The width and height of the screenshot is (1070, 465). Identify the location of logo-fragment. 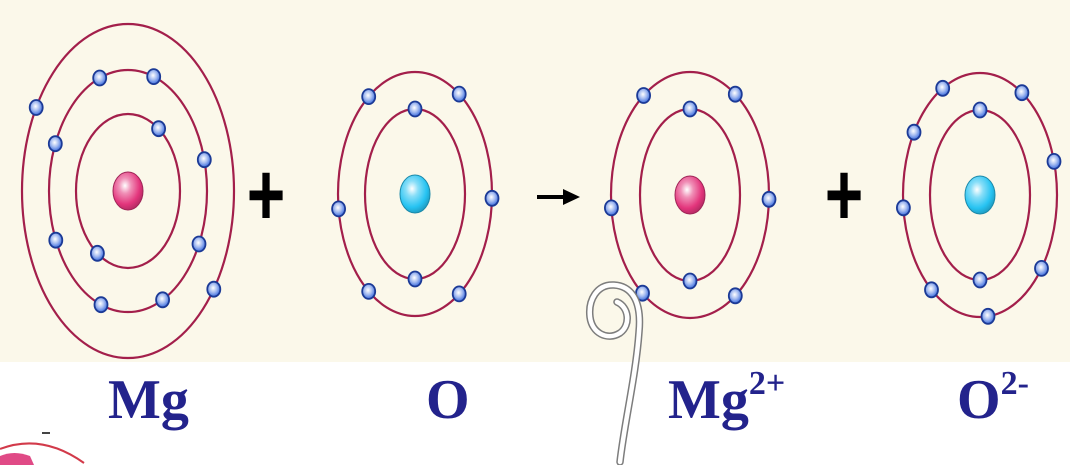
(42, 448).